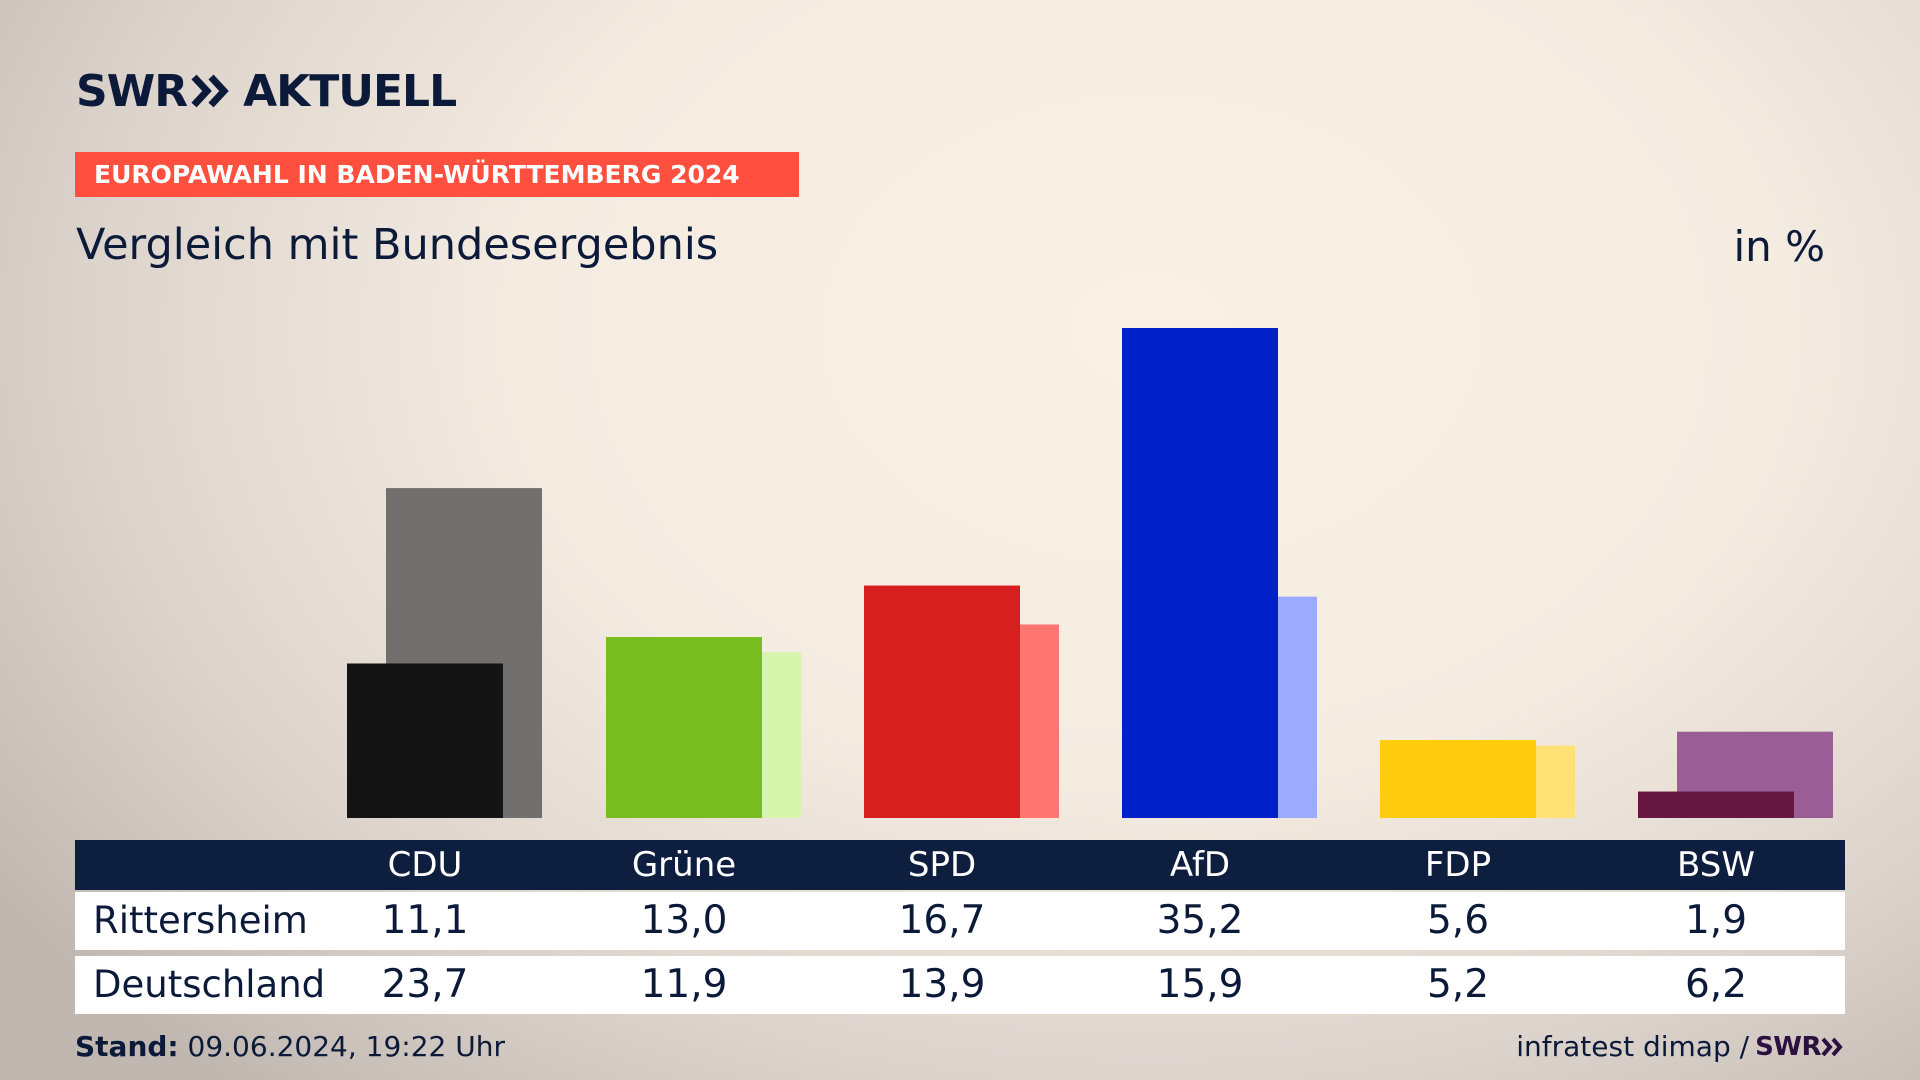 The height and width of the screenshot is (1080, 1920). I want to click on logo-swr-text: SWR, so click(132, 91).